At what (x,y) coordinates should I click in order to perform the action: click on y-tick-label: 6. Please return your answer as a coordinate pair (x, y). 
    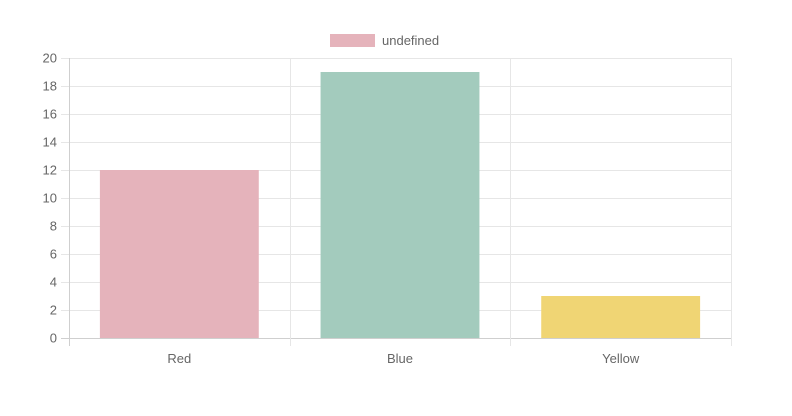
    Looking at the image, I should click on (53, 254).